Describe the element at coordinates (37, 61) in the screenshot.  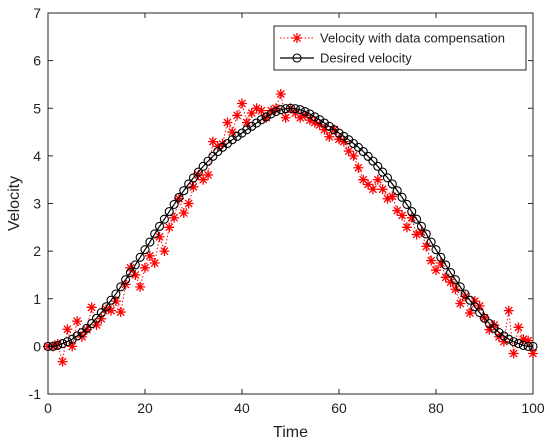
I see `y-tick-label: 6` at that location.